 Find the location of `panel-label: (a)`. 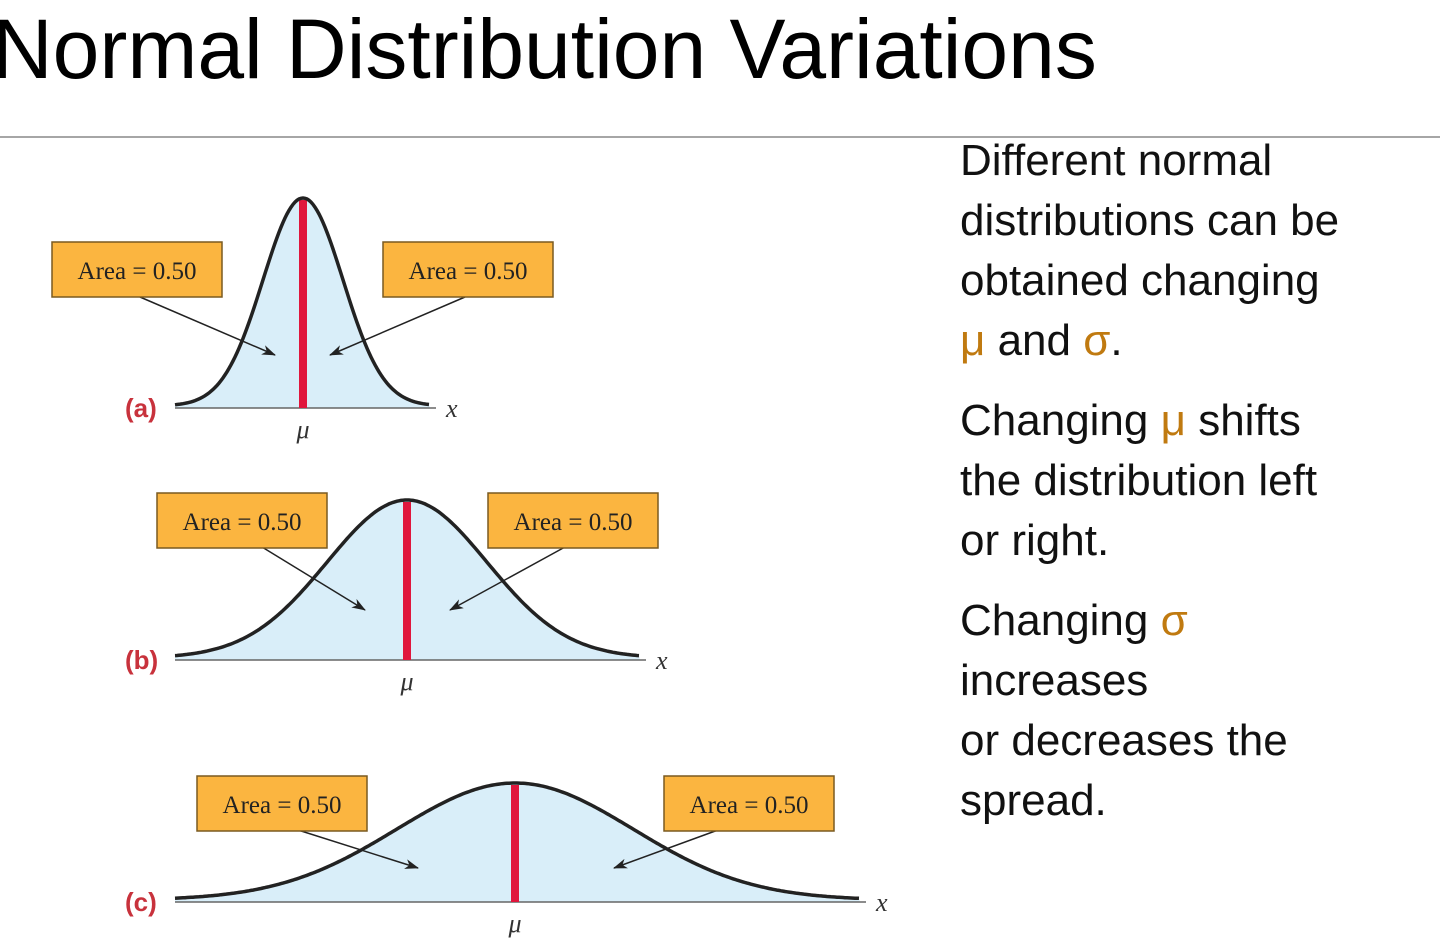

panel-label: (a) is located at coordinates (141, 408).